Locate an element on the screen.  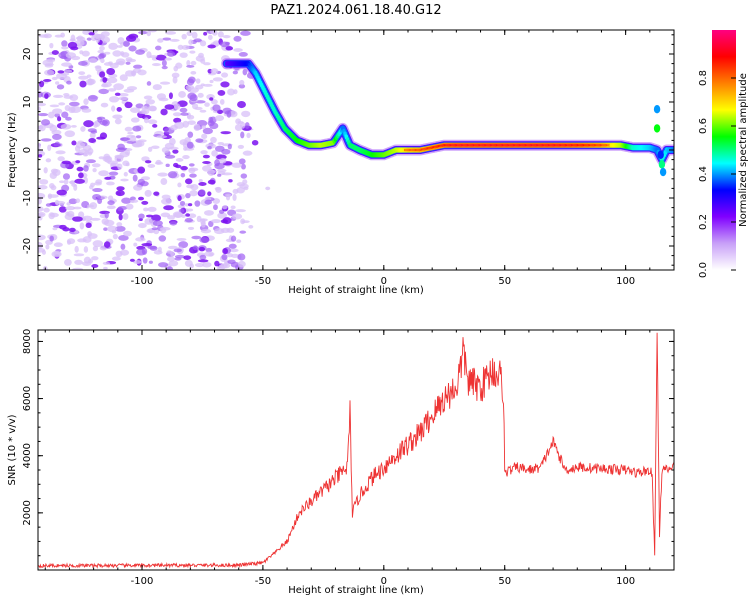
spectrogram-y-label: Frequency (Hz) is located at coordinates (12, 150).